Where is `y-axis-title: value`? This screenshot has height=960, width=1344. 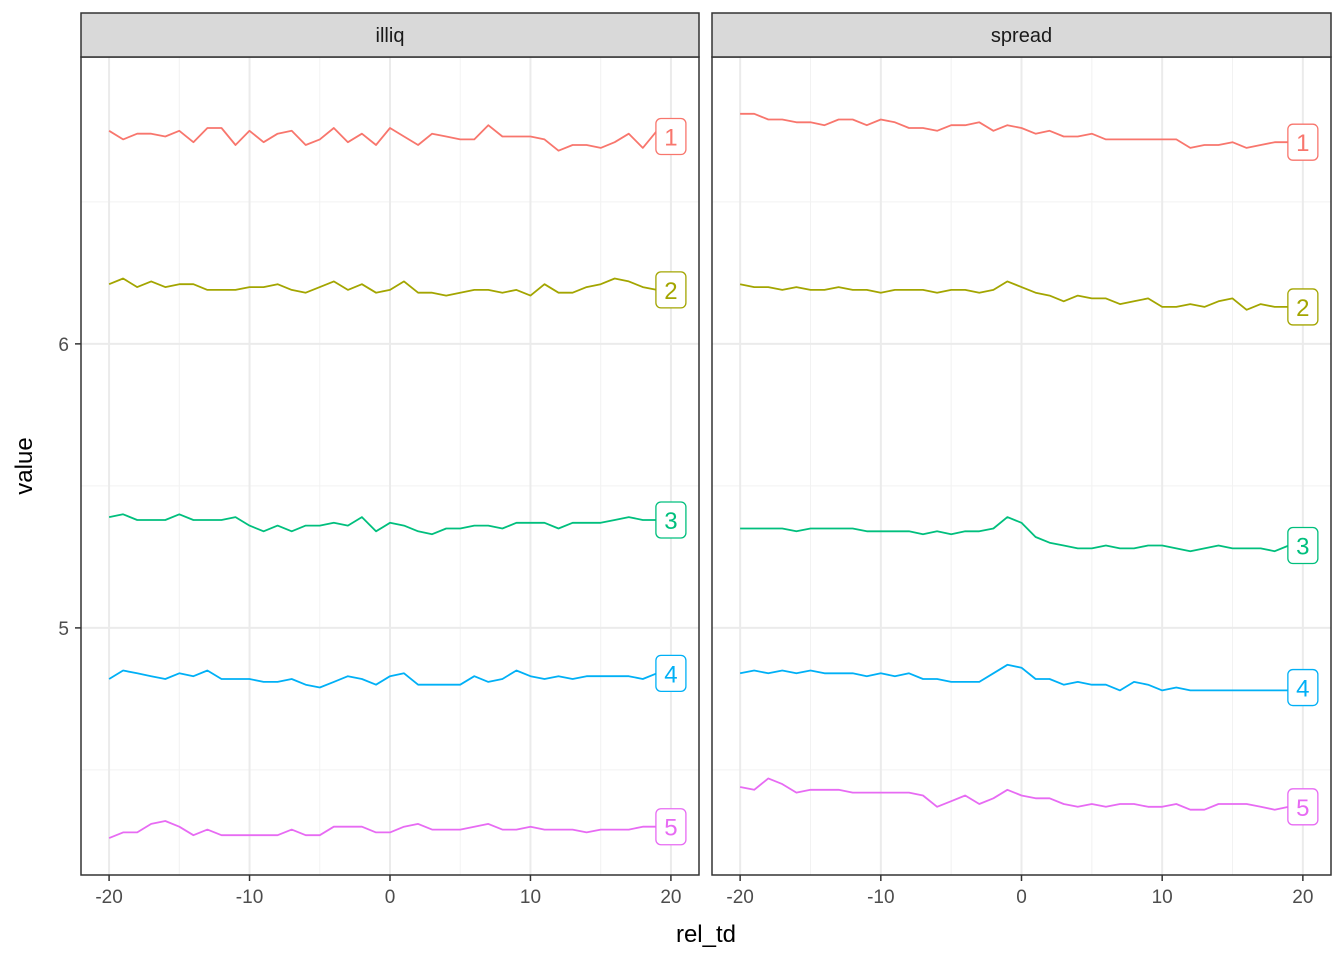 y-axis-title: value is located at coordinates (24, 465).